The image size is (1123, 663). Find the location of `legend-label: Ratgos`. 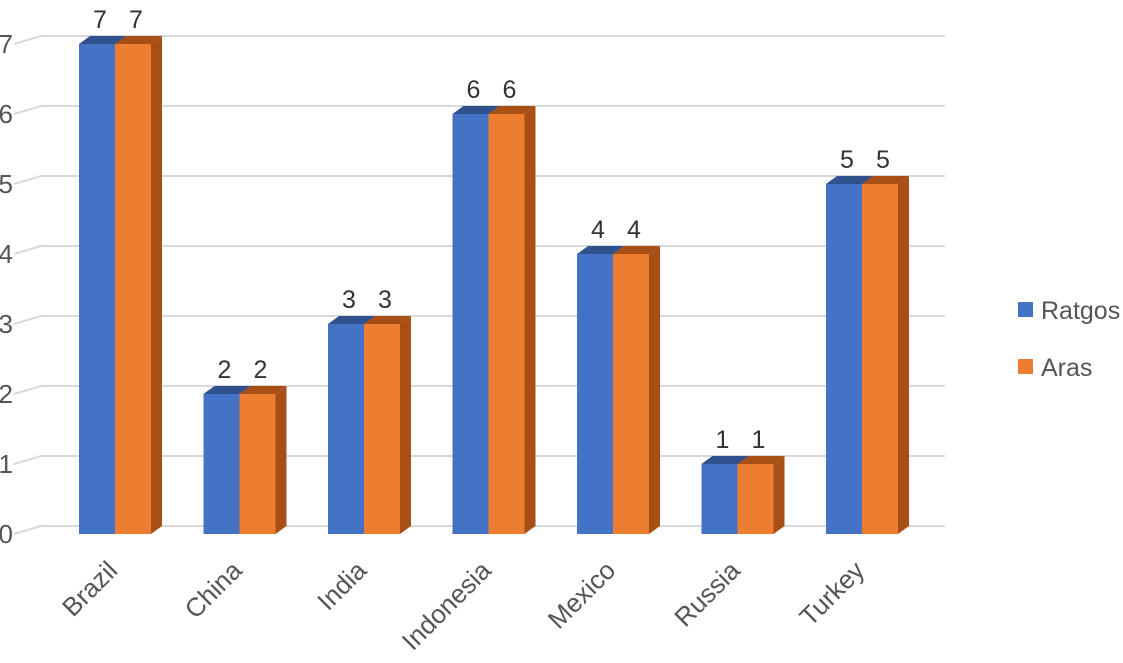

legend-label: Ratgos is located at coordinates (1080, 311).